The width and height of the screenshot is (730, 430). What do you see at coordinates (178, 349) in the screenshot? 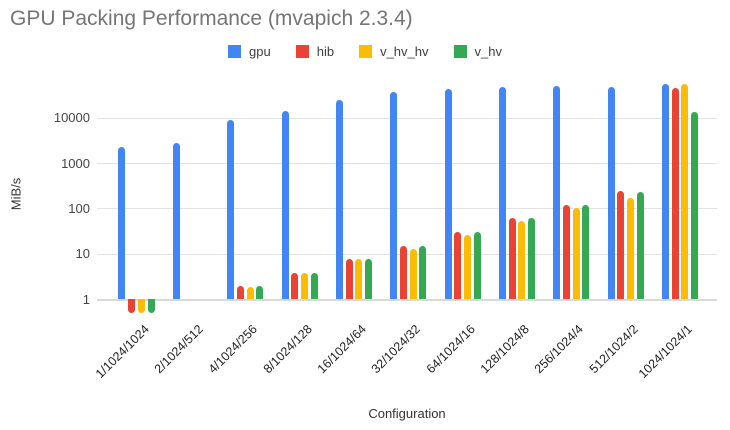
I see `x-tick-label-2/1024/512: 2/1024/512` at bounding box center [178, 349].